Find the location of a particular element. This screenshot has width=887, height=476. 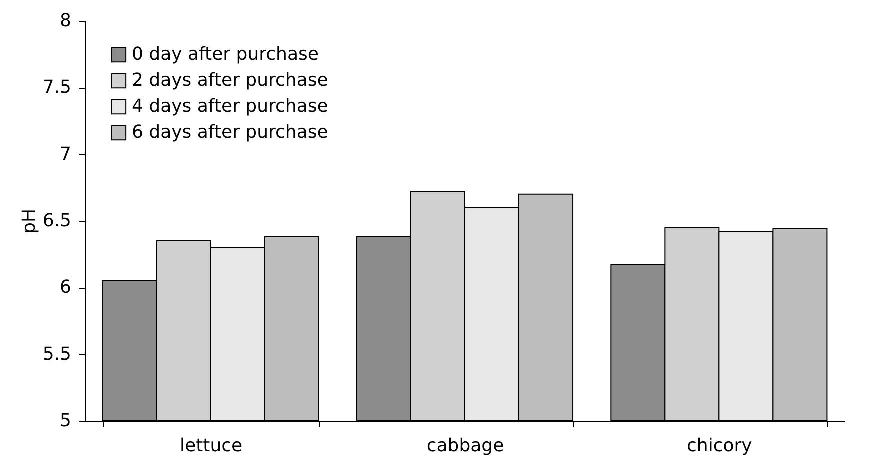

x-tick-label: cabbage is located at coordinates (465, 446).